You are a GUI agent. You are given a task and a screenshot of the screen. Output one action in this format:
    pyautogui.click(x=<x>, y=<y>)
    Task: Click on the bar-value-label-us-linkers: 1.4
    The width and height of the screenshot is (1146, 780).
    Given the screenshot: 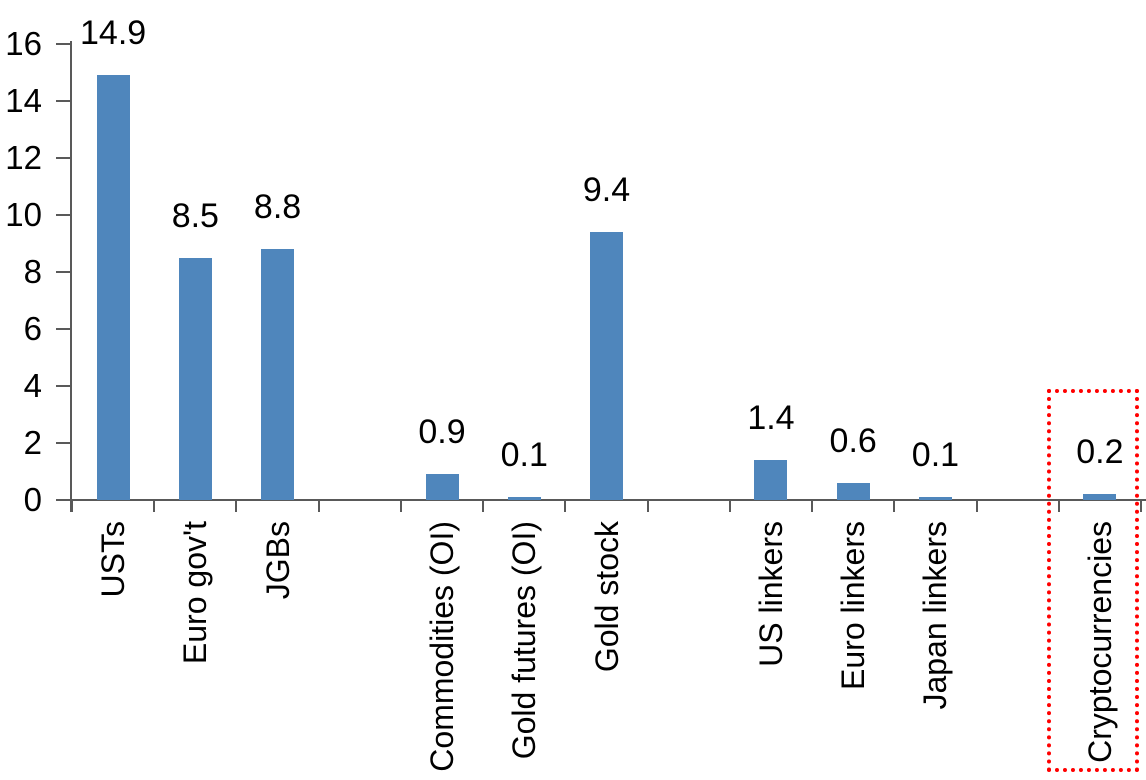 What is the action you would take?
    pyautogui.click(x=771, y=418)
    